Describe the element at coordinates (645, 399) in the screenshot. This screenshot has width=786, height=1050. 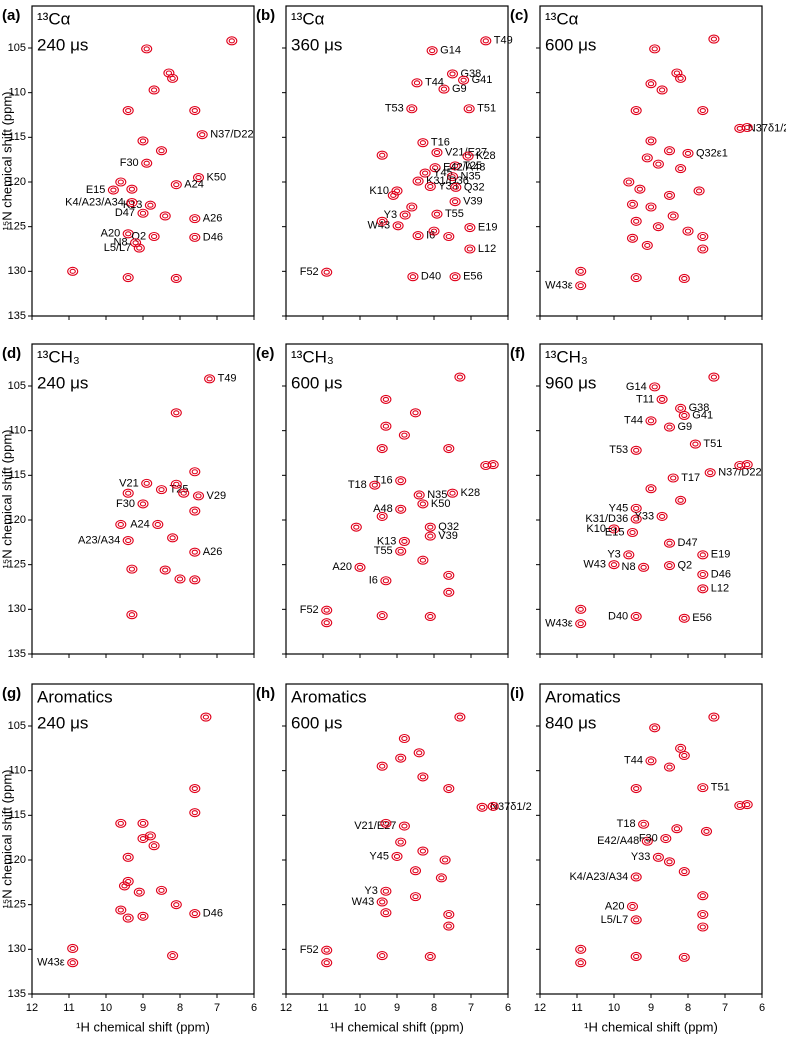
I see `peak-label: T11` at that location.